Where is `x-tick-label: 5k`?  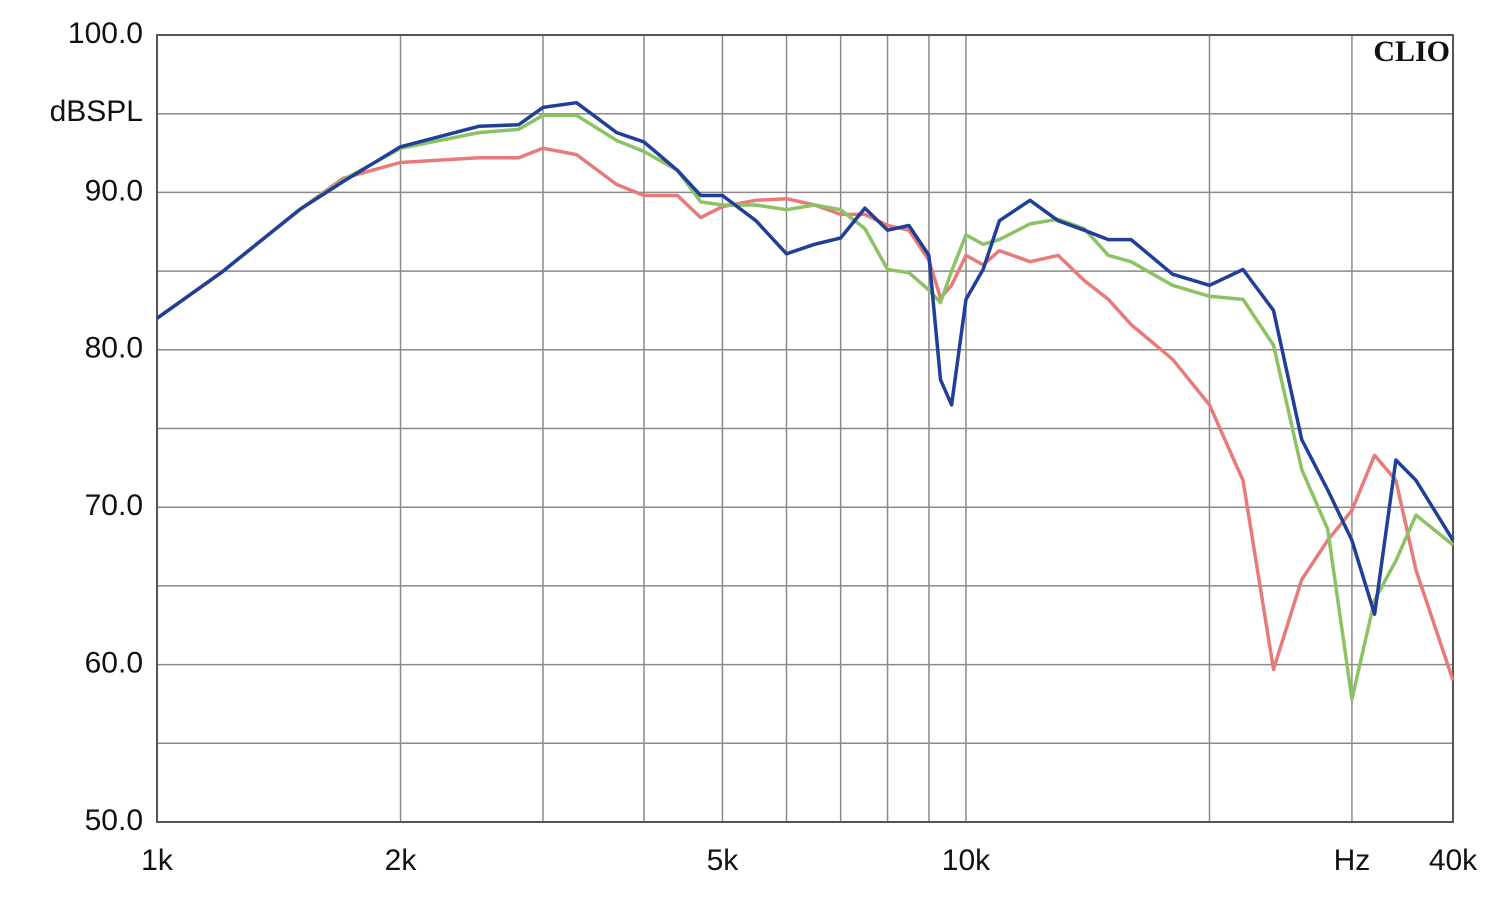 x-tick-label: 5k is located at coordinates (723, 860).